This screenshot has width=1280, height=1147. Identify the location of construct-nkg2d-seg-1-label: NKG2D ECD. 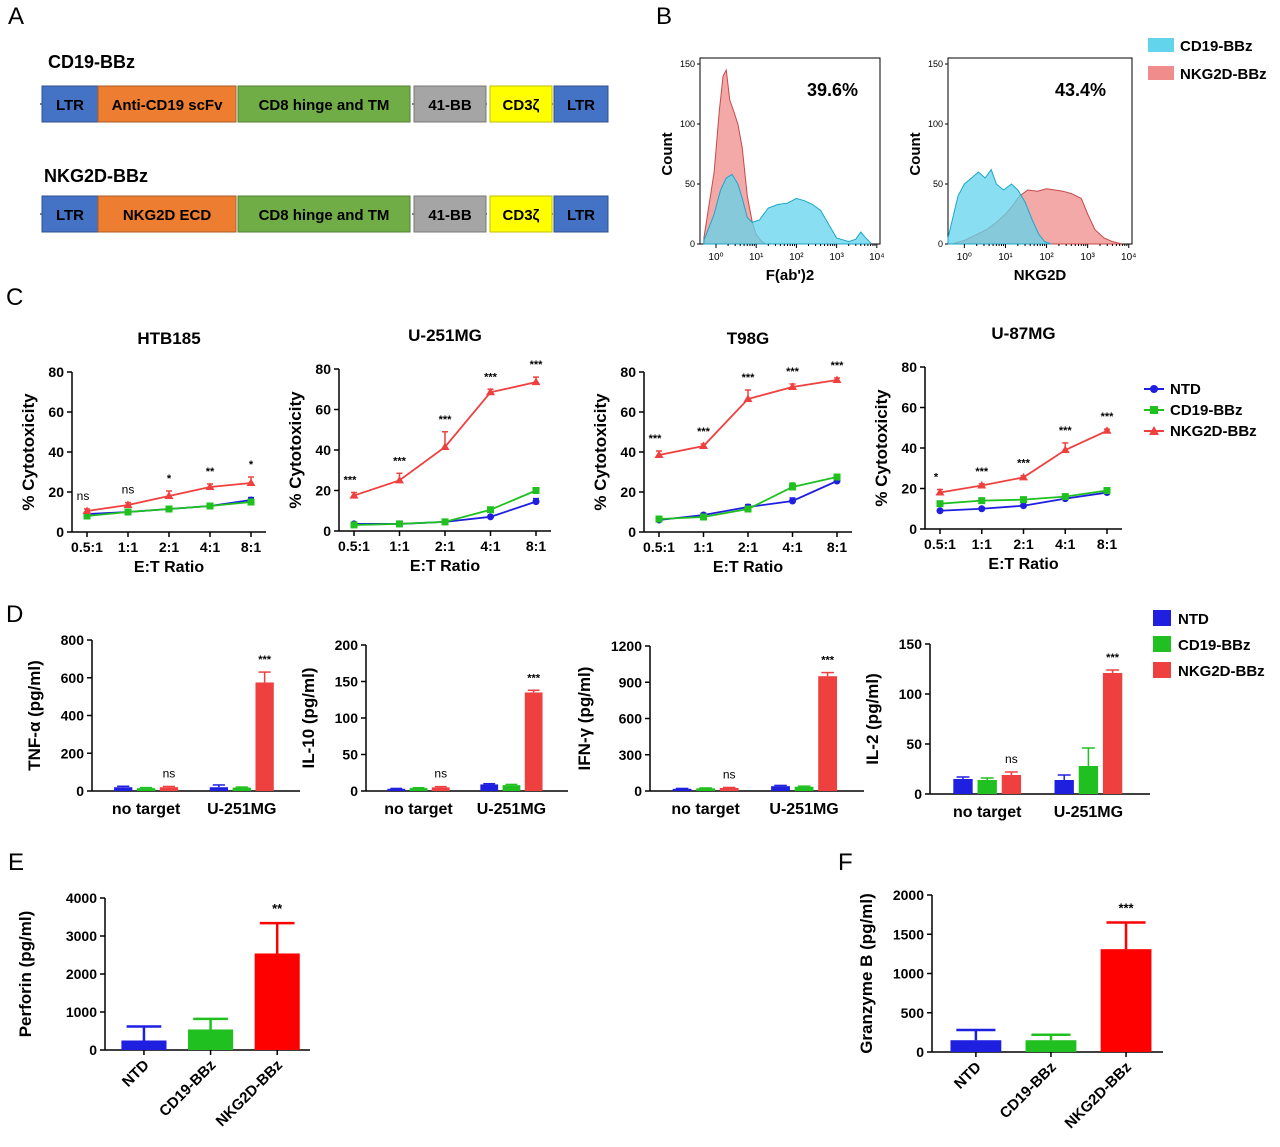
(167, 215).